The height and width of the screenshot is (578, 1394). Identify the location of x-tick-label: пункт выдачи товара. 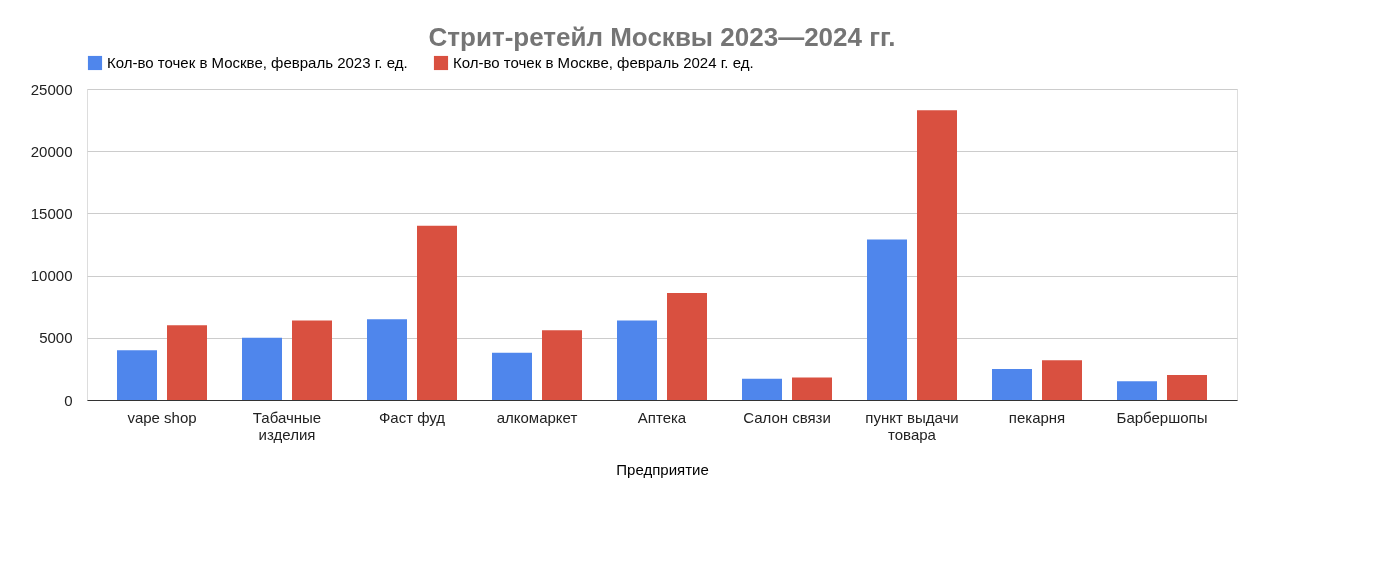
(912, 425).